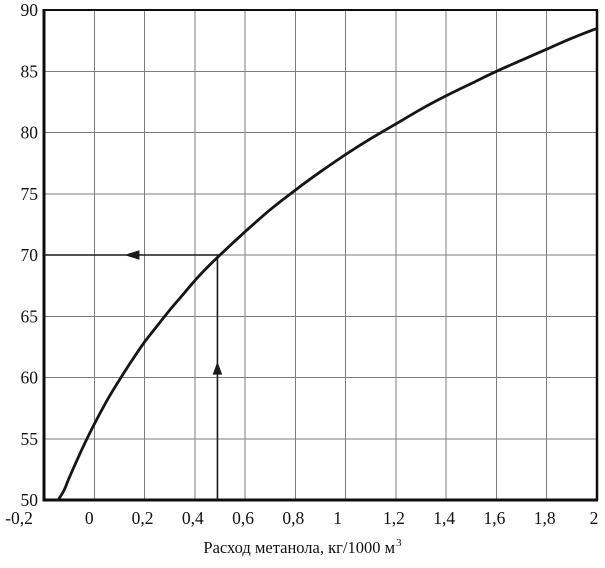 This screenshot has width=605, height=568. What do you see at coordinates (30, 10) in the screenshot?
I see `y-tick-label: 90` at bounding box center [30, 10].